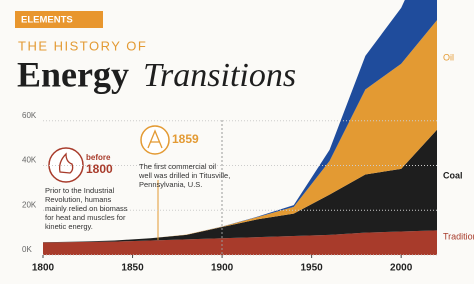  Describe the element at coordinates (98, 157) in the screenshot. I see `annotation-label: before` at that location.